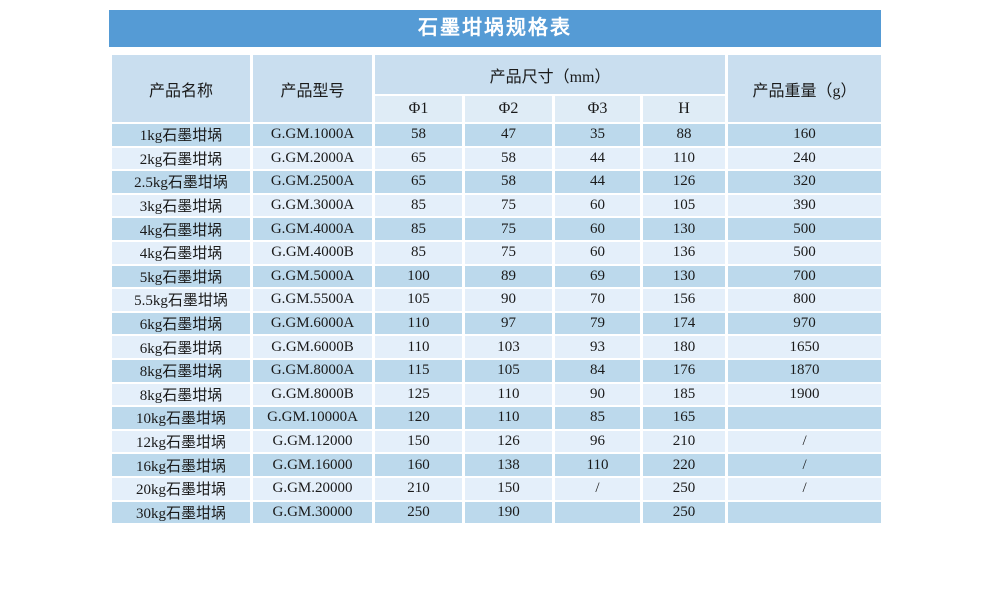 Image resolution: width=990 pixels, height=589 pixels. Describe the element at coordinates (181, 441) in the screenshot. I see `product-name-cell: 12kg石墨坩埚` at that location.